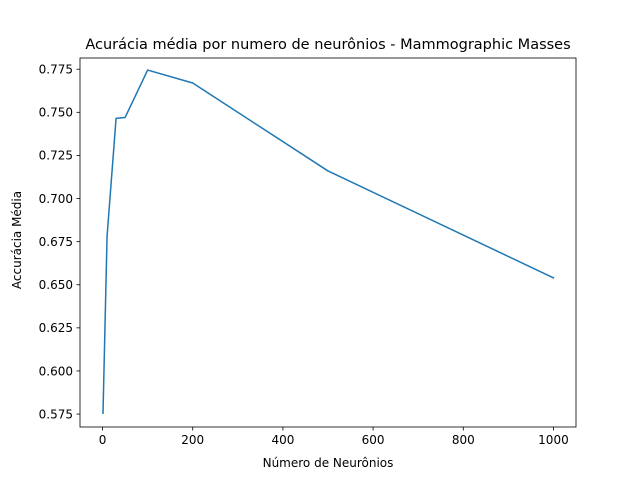 The height and width of the screenshot is (484, 640). Describe the element at coordinates (56, 242) in the screenshot. I see `y-tick-label: 0.675` at that location.